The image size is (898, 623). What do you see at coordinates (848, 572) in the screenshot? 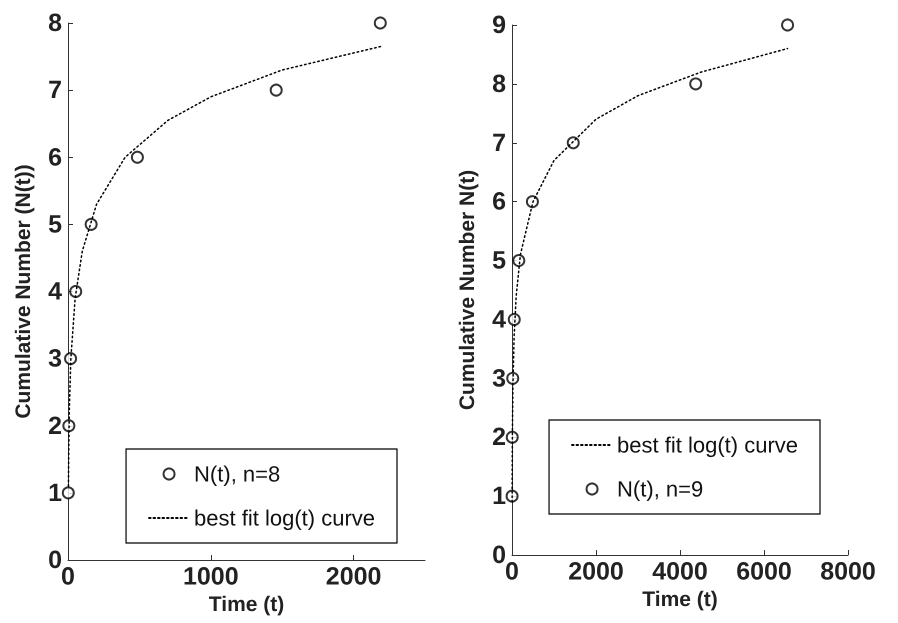
I see `x-tick-label: 8000` at bounding box center [848, 572].